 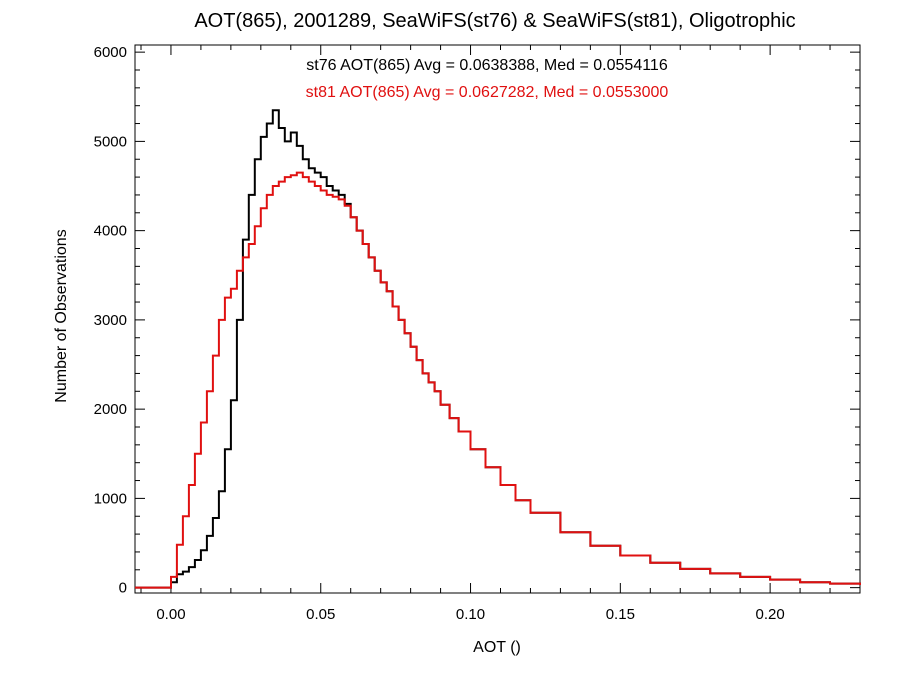 I want to click on x-tick-labels: 0.00 0.05 0.10 0.15 0.20, so click(x=470, y=614).